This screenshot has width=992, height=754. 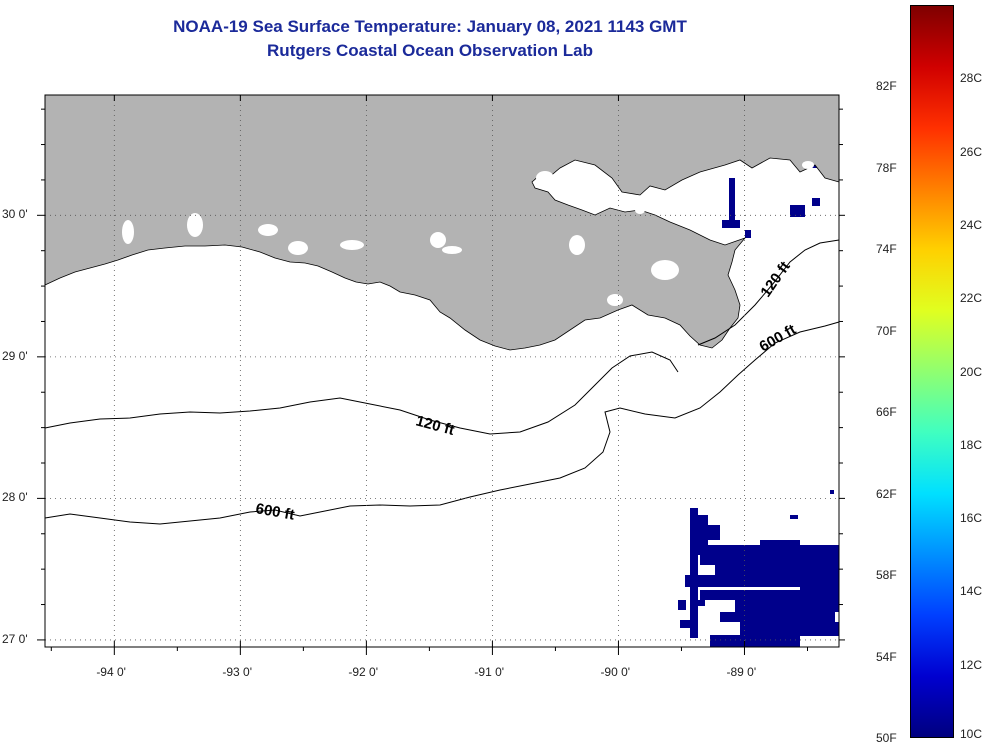 I want to click on lon-tick-label: -90 0', so click(x=615, y=672).